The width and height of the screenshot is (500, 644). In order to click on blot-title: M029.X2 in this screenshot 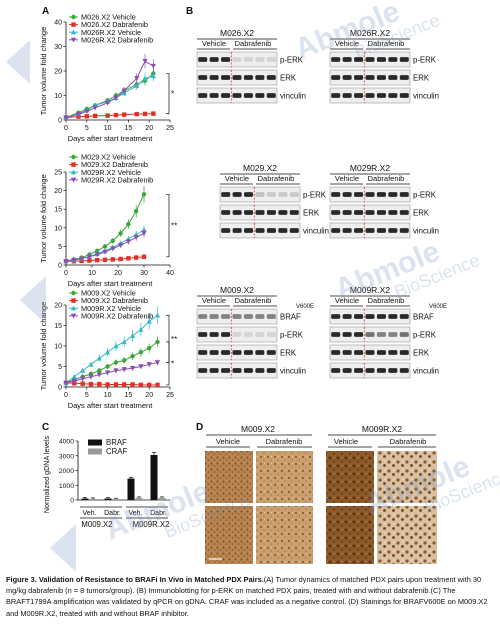, I will do `click(260, 168)`.